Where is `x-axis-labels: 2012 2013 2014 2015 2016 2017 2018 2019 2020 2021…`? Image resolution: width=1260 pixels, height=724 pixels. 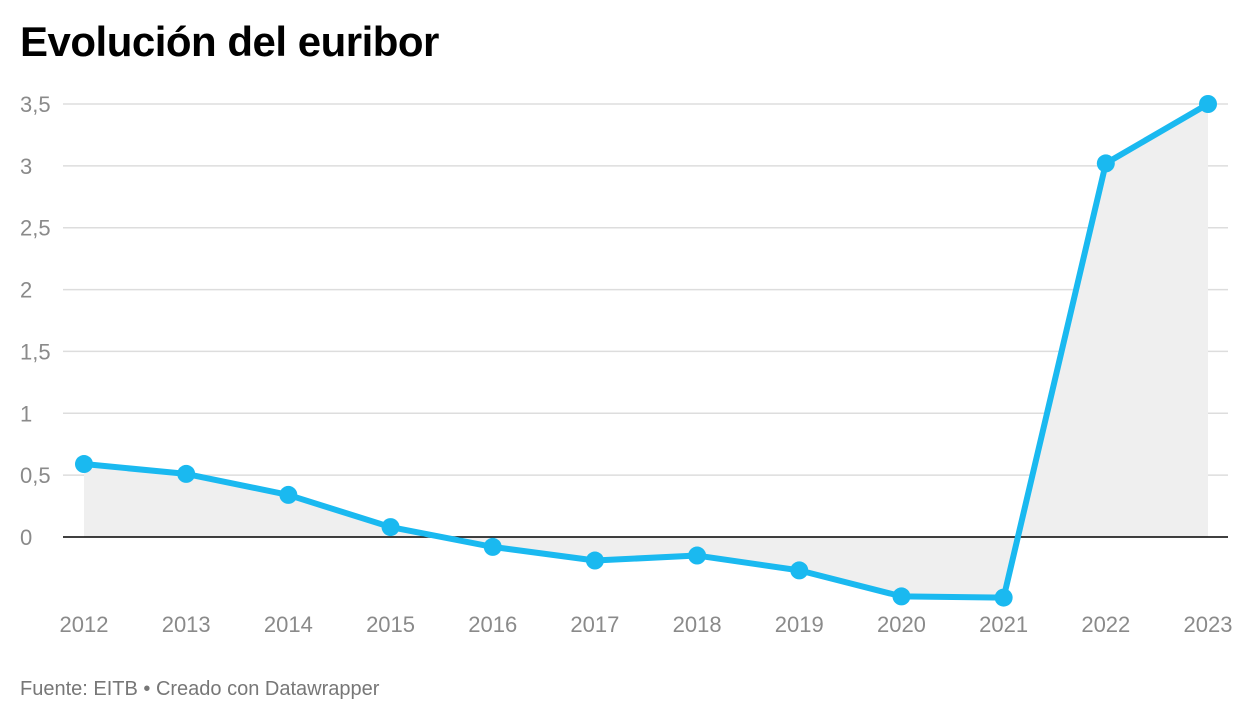 x-axis-labels: 2012 2013 2014 2015 2016 2017 2018 2019 2020 2021… is located at coordinates (646, 624).